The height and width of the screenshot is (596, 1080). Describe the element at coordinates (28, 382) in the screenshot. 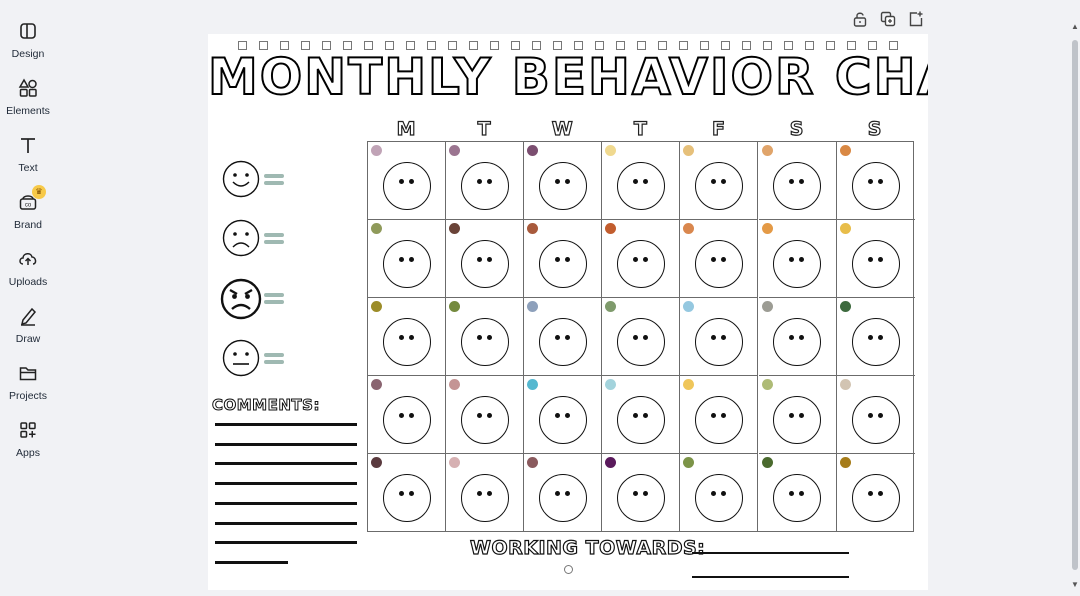

I see `sidebar-item-projects: Projects` at that location.